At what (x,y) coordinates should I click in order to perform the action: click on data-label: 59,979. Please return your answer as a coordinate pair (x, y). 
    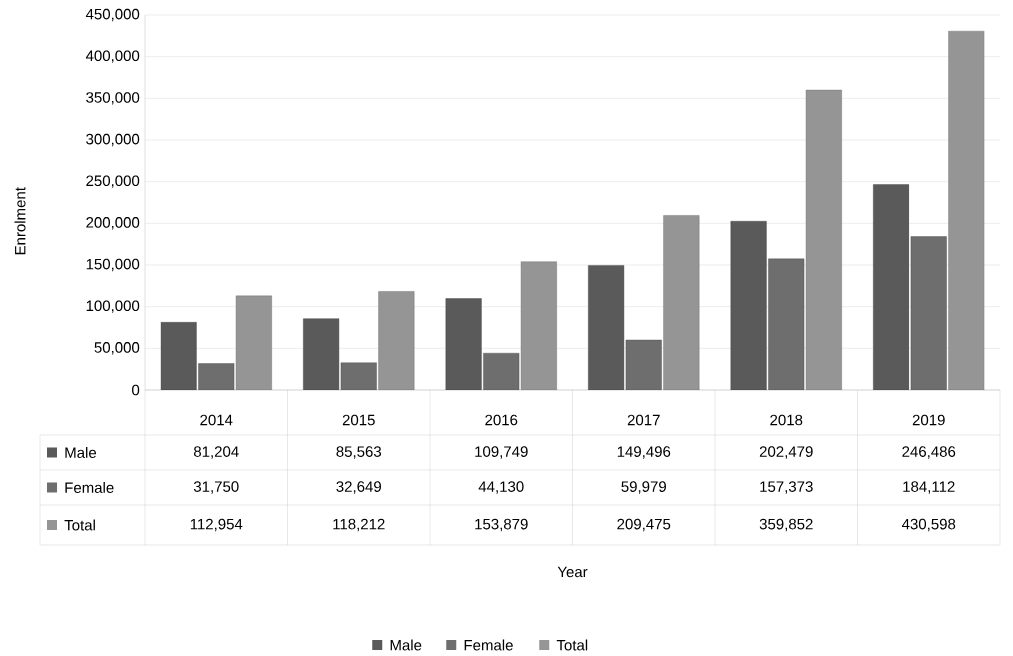
    Looking at the image, I should click on (643, 487).